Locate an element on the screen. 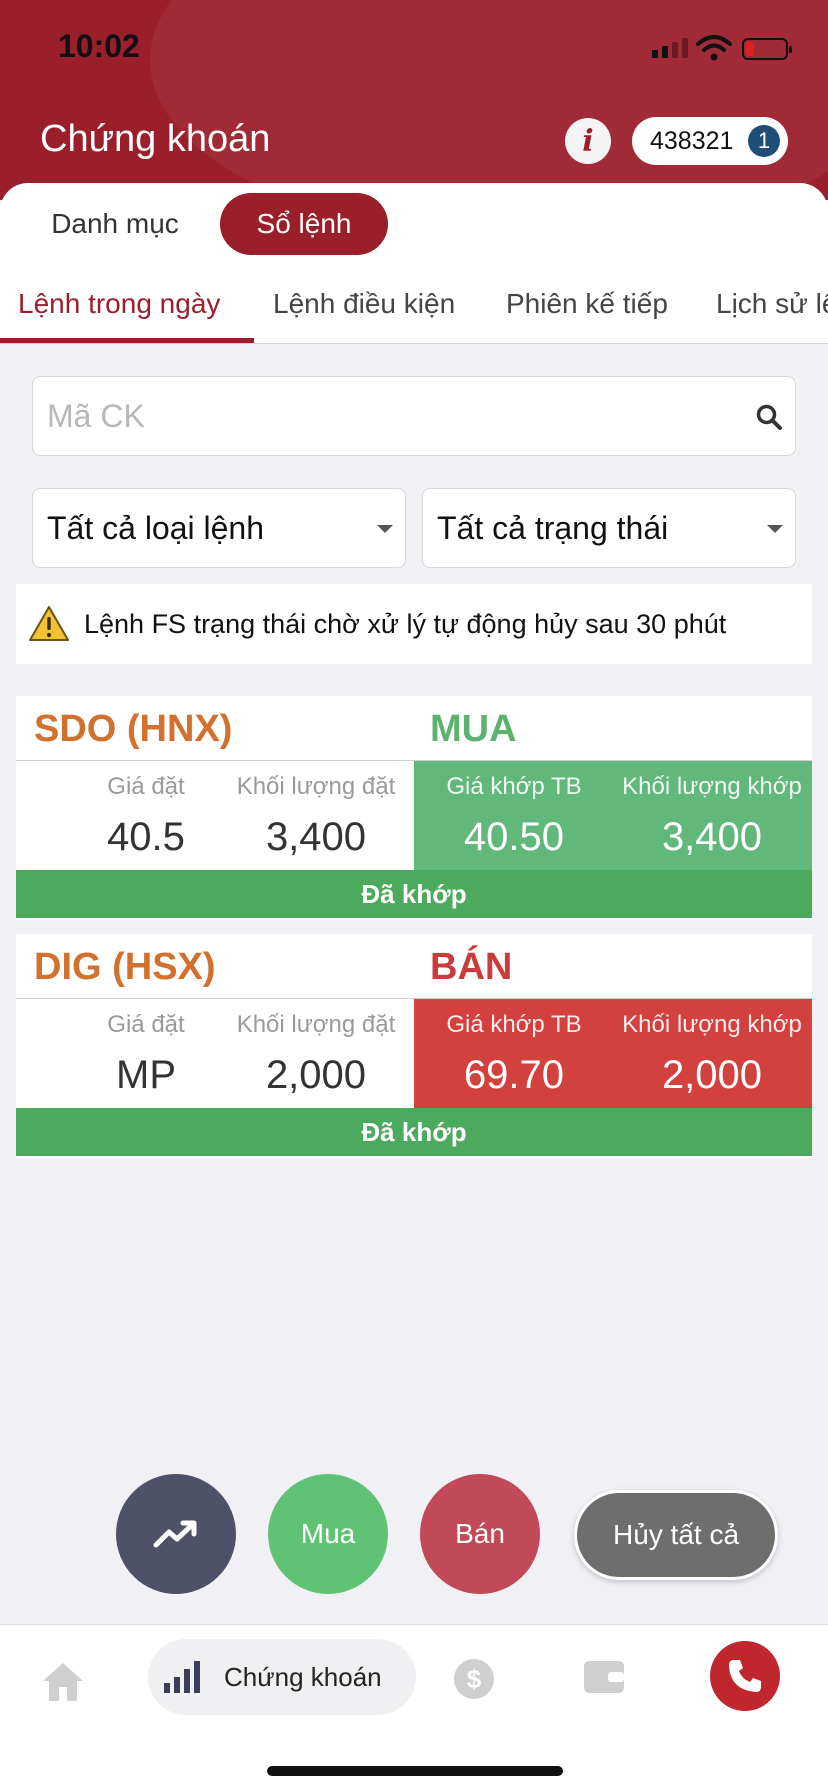 This screenshot has width=828, height=1792. nav-stocks: Chứng khoán is located at coordinates (282, 1677).